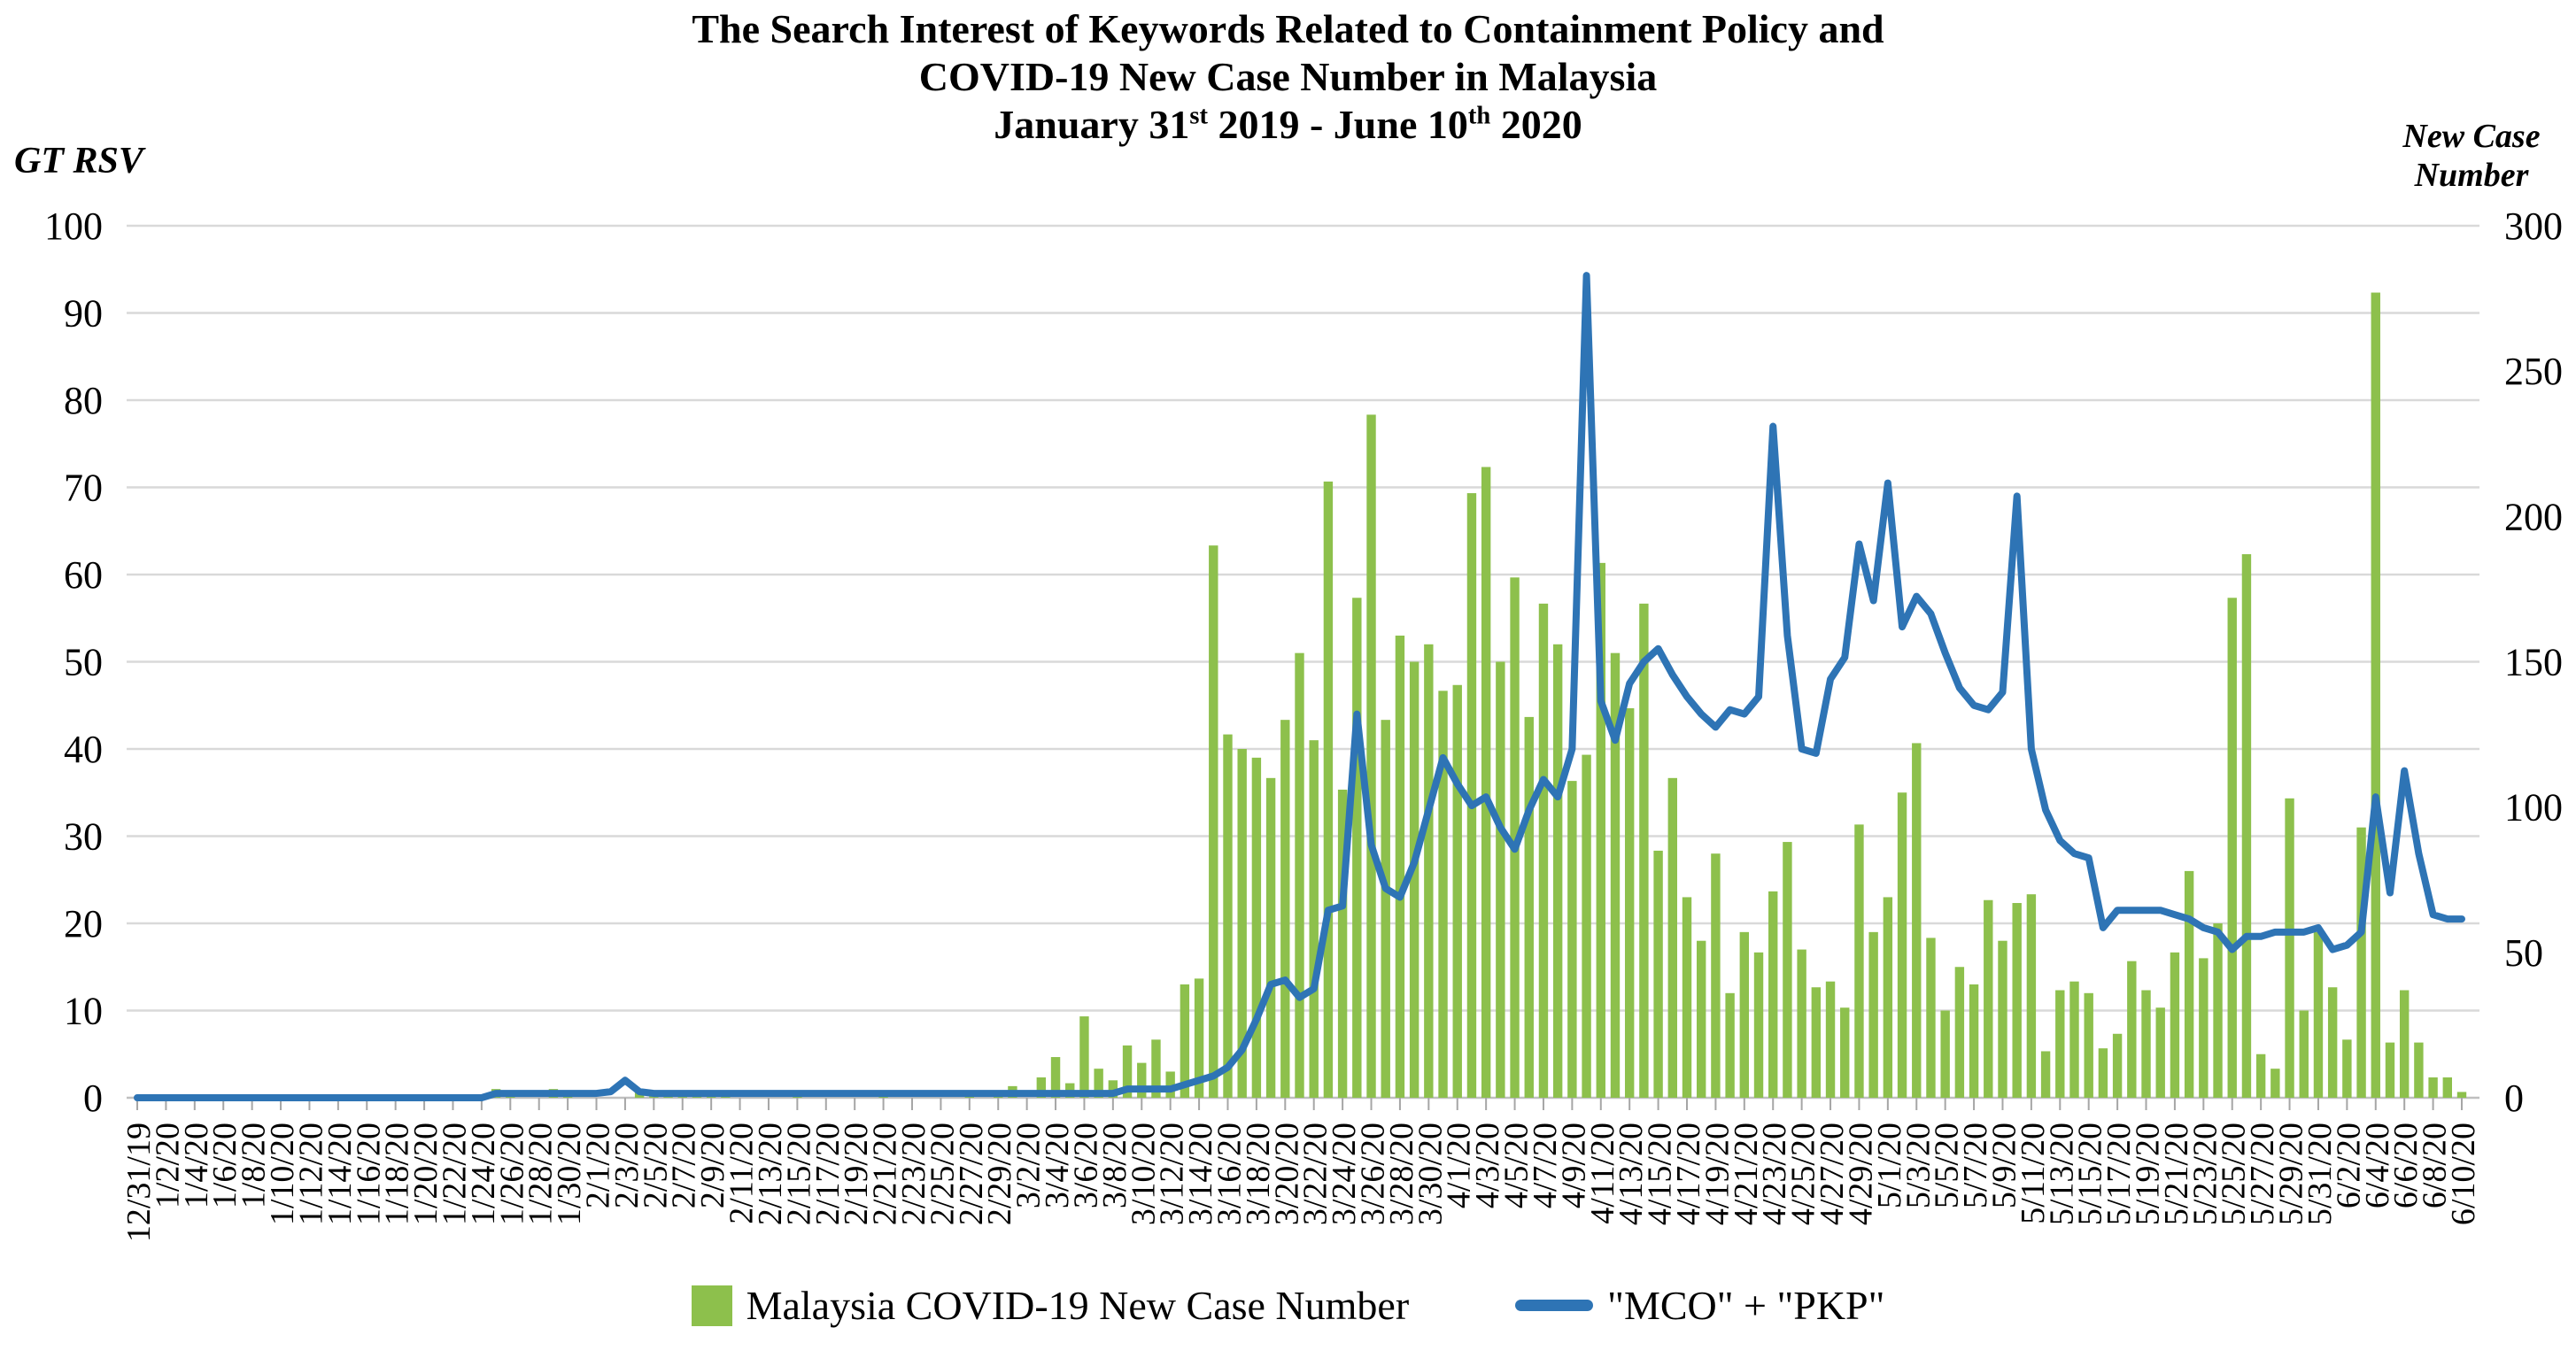  What do you see at coordinates (2533, 808) in the screenshot?
I see `svg-text: 100` at bounding box center [2533, 808].